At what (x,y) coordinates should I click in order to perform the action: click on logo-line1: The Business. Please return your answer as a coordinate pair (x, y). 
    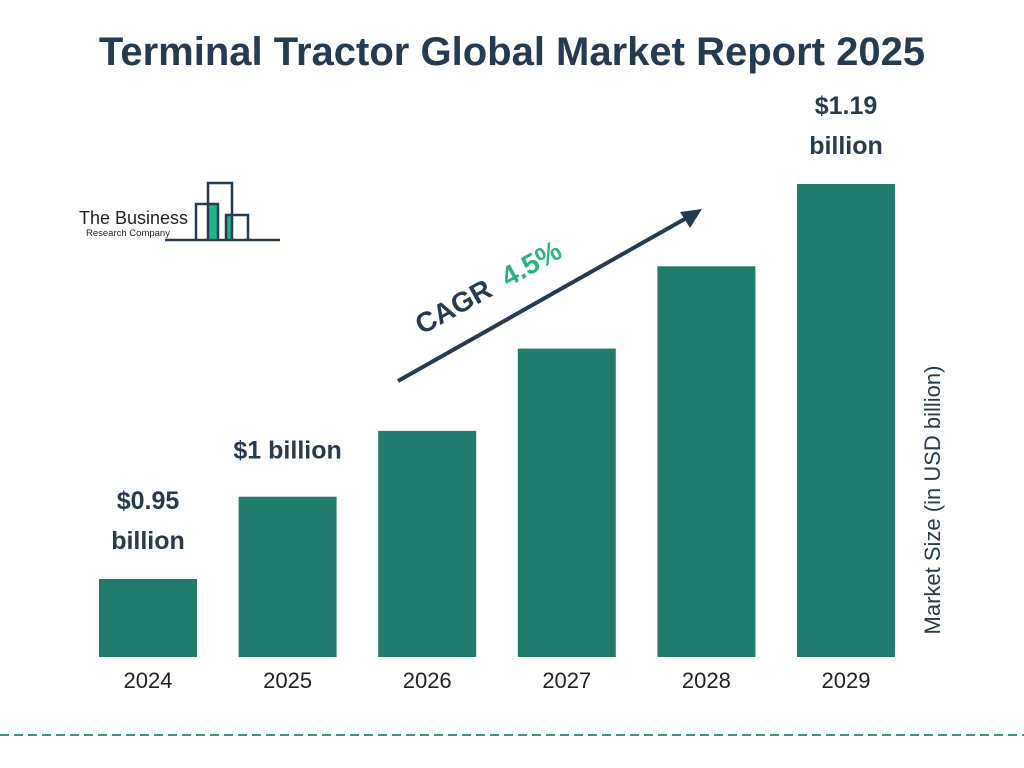
    Looking at the image, I should click on (133, 218).